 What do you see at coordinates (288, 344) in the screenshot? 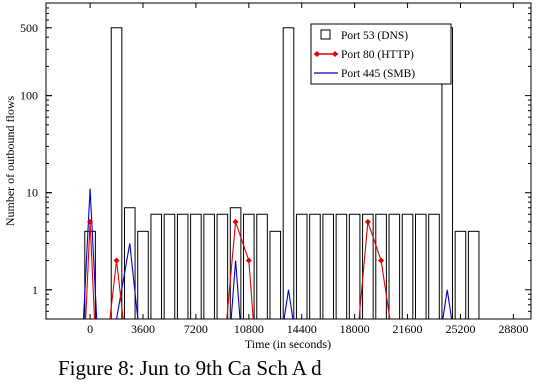
I see `x-axis-label: Time (in seconds)` at bounding box center [288, 344].